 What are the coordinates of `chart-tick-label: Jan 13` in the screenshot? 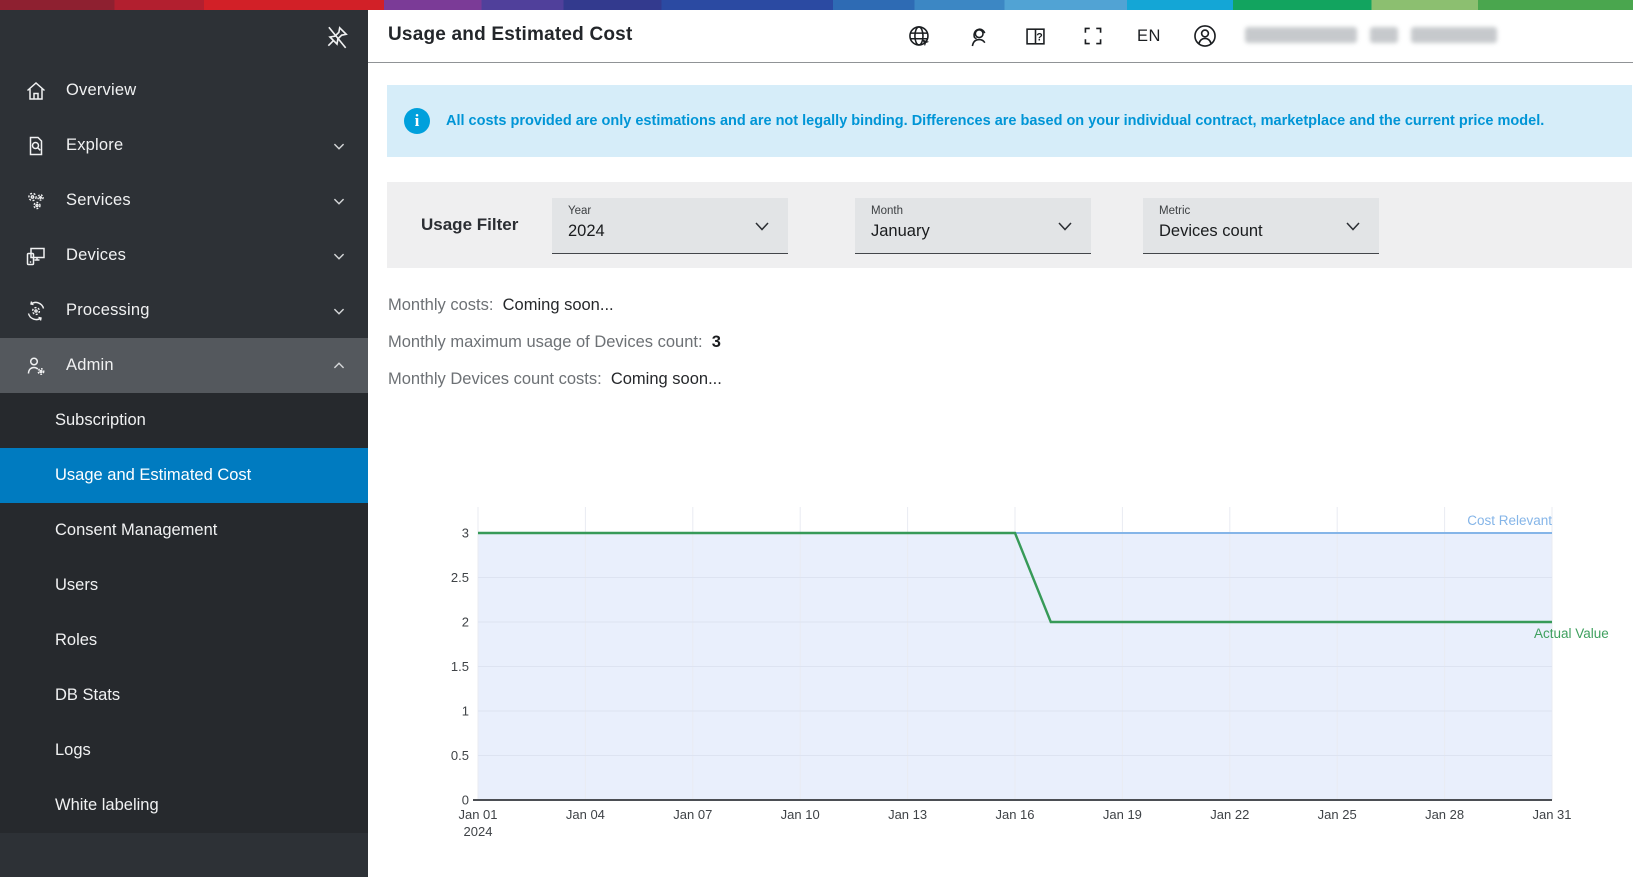 It's located at (907, 814).